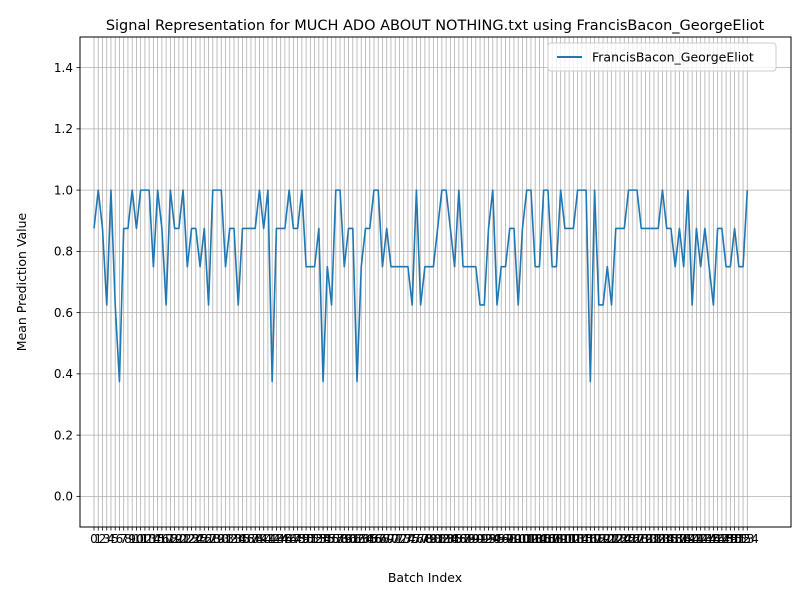  I want to click on x-tick-label: 120, so click(603, 539).